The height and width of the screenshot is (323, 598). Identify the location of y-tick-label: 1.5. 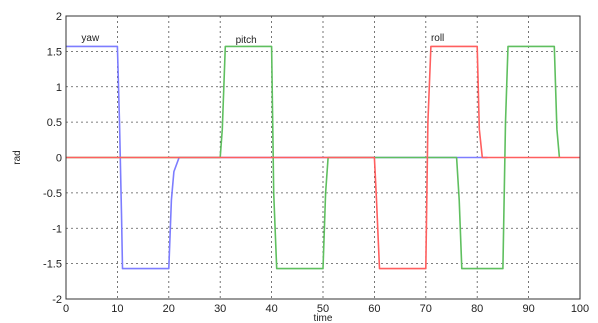
(54, 52).